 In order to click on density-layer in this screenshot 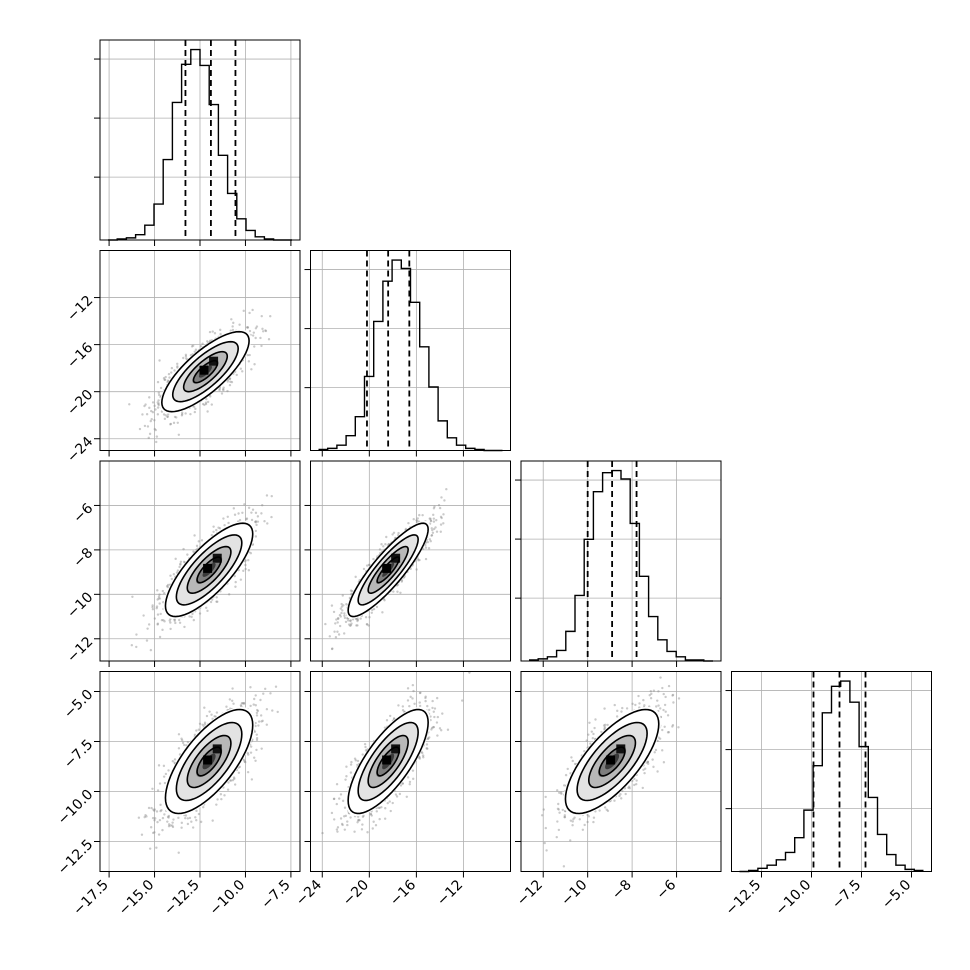, I will do `click(610, 772)`.